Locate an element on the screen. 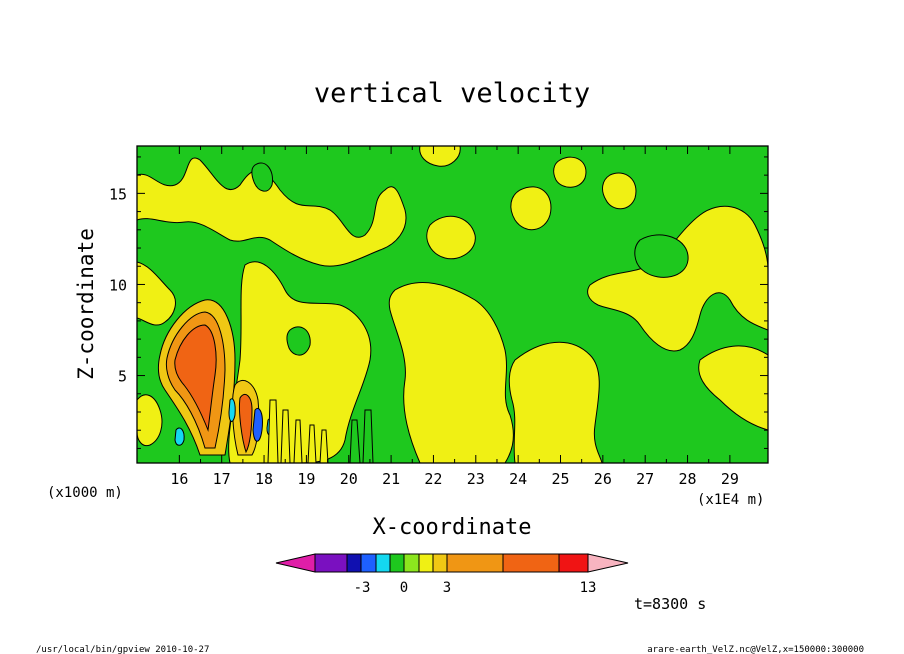 The height and width of the screenshot is (654, 904). footer-right: arare-earth_VelZ.nc@VelZ,x=150000:300000 is located at coordinates (755, 649).